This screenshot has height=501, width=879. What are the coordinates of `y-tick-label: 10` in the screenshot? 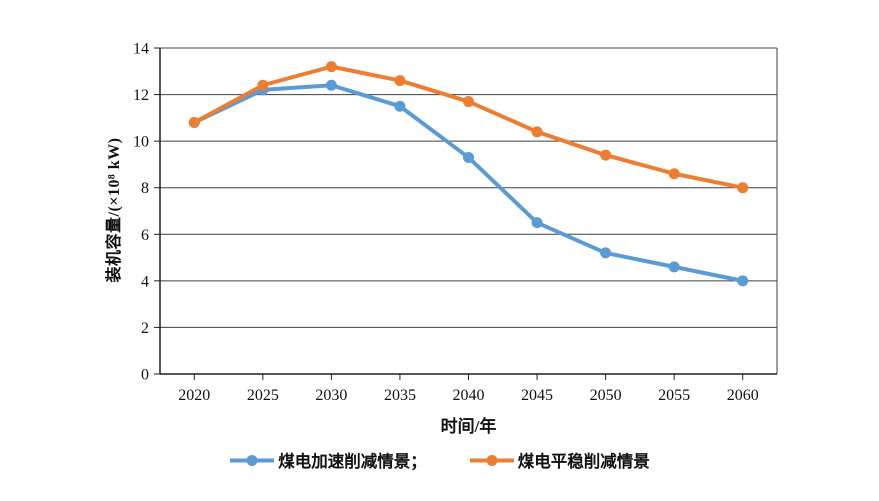 It's located at (141, 142).